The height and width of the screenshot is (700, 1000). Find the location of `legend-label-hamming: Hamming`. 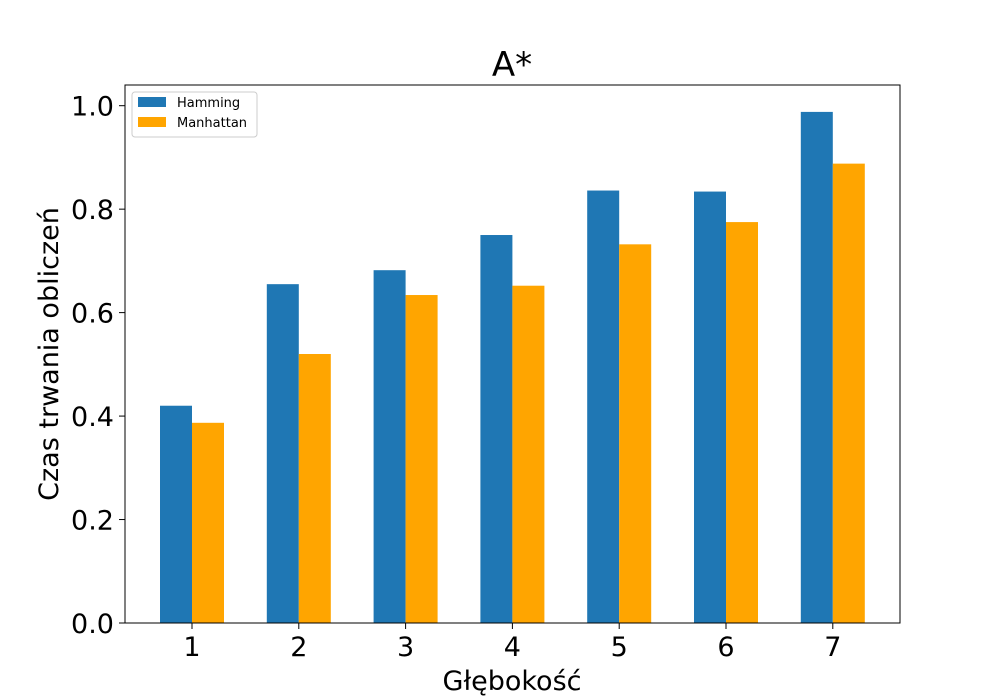

legend-label-hamming: Hamming is located at coordinates (208, 103).